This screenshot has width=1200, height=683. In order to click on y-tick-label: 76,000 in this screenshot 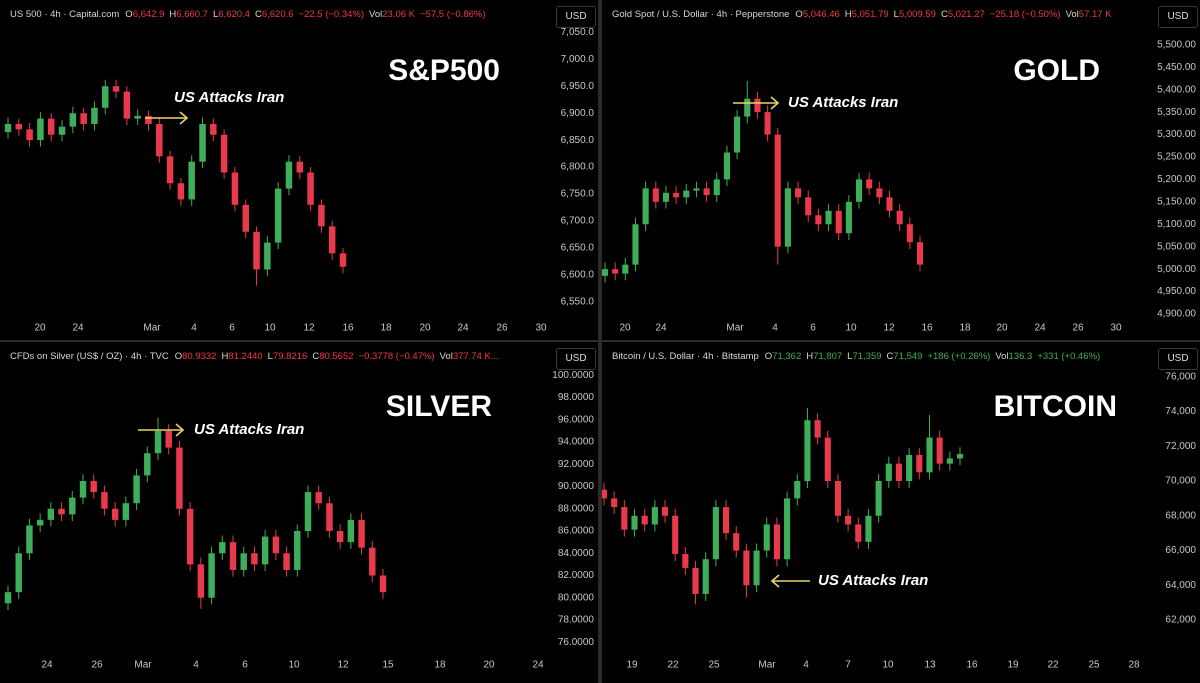, I will do `click(1180, 376)`.